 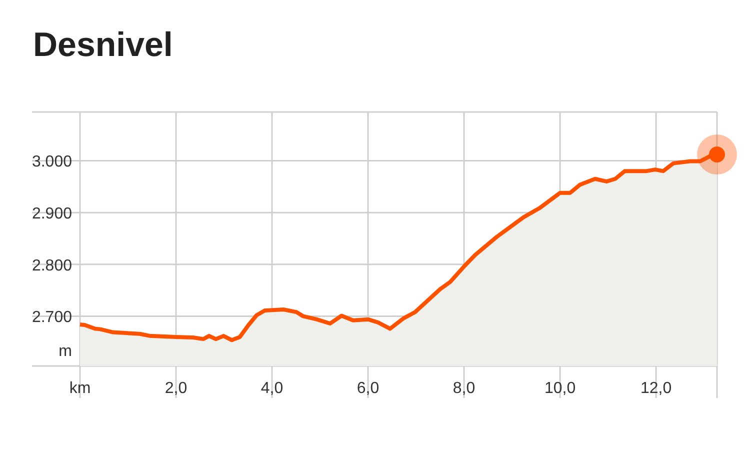 What do you see at coordinates (52, 265) in the screenshot?
I see `y-tick-label: 2.800` at bounding box center [52, 265].